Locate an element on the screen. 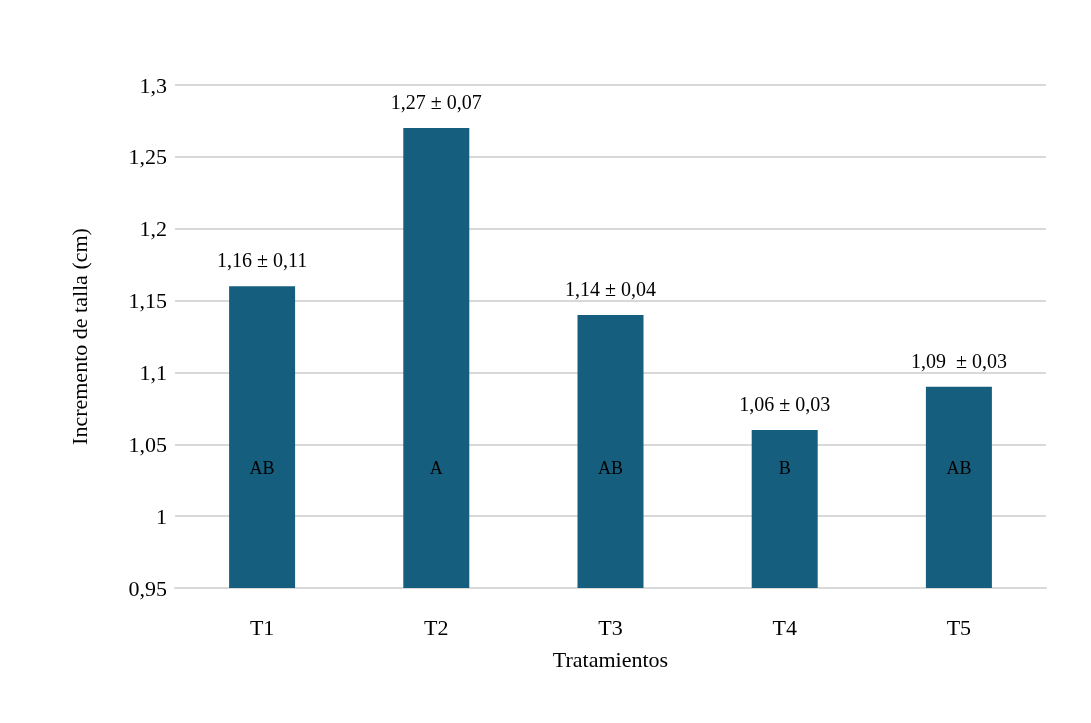 Image resolution: width=1091 pixels, height=723 pixels. y-tick-label: 1,1 is located at coordinates (153, 372).